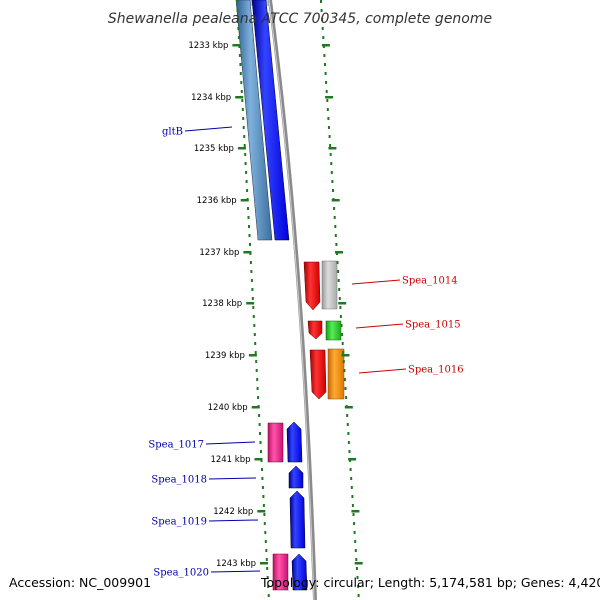 The width and height of the screenshot is (600, 600). Describe the element at coordinates (329, 285) in the screenshot. I see `gene-spea1014-feature` at that location.